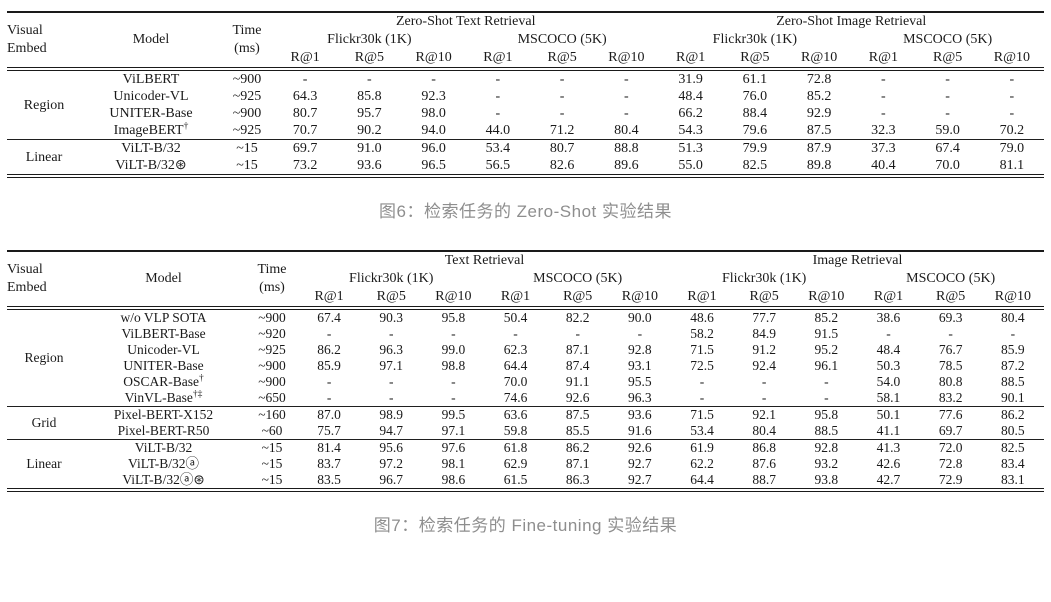 The height and width of the screenshot is (602, 1051). What do you see at coordinates (151, 148) in the screenshot?
I see `model-cell: ViLT-B/32` at bounding box center [151, 148].